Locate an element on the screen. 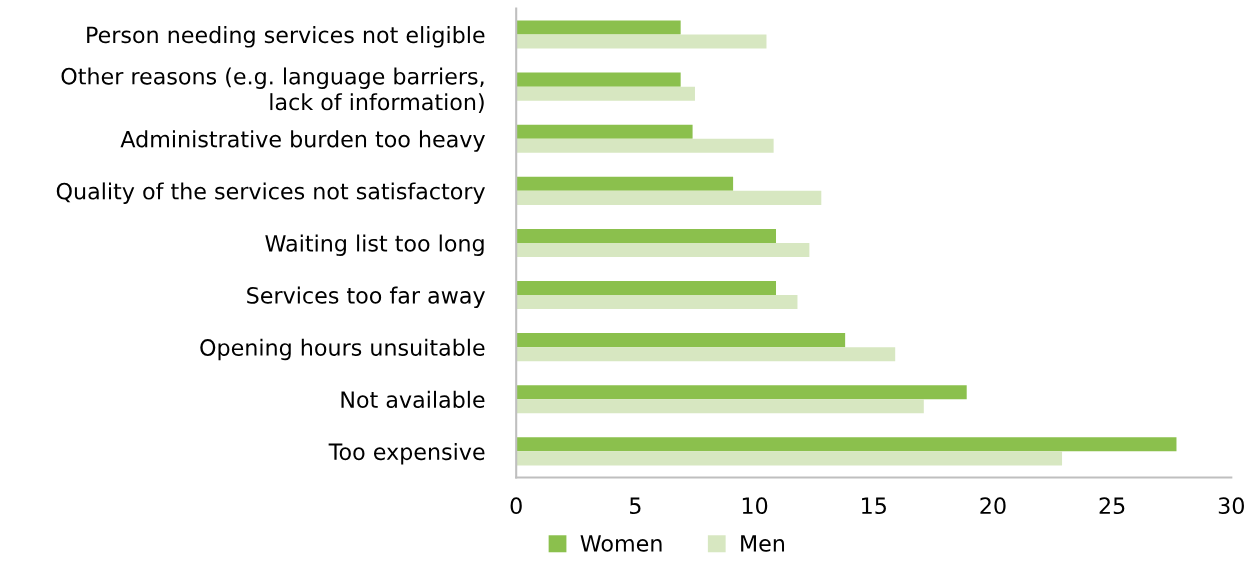  x-tick-label: 25 is located at coordinates (1112, 506).